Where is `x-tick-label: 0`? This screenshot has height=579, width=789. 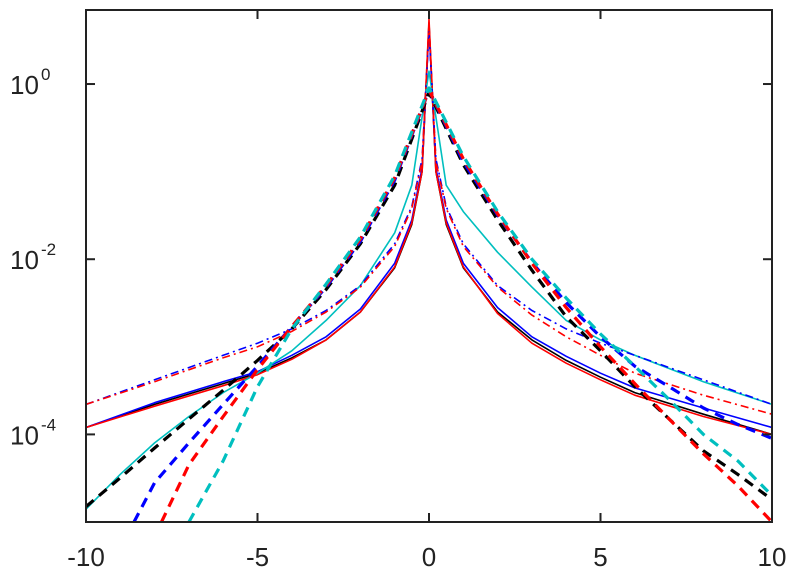 x-tick-label: 0 is located at coordinates (429, 557).